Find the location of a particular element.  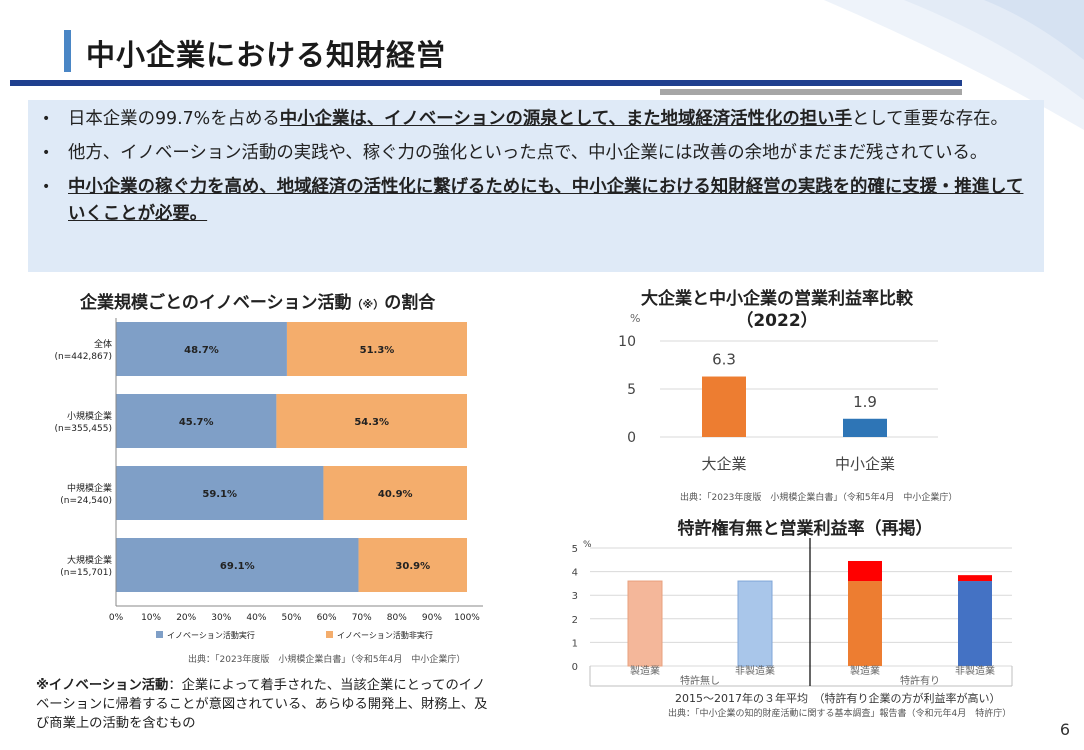

category-label: 中小企業 is located at coordinates (865, 464).